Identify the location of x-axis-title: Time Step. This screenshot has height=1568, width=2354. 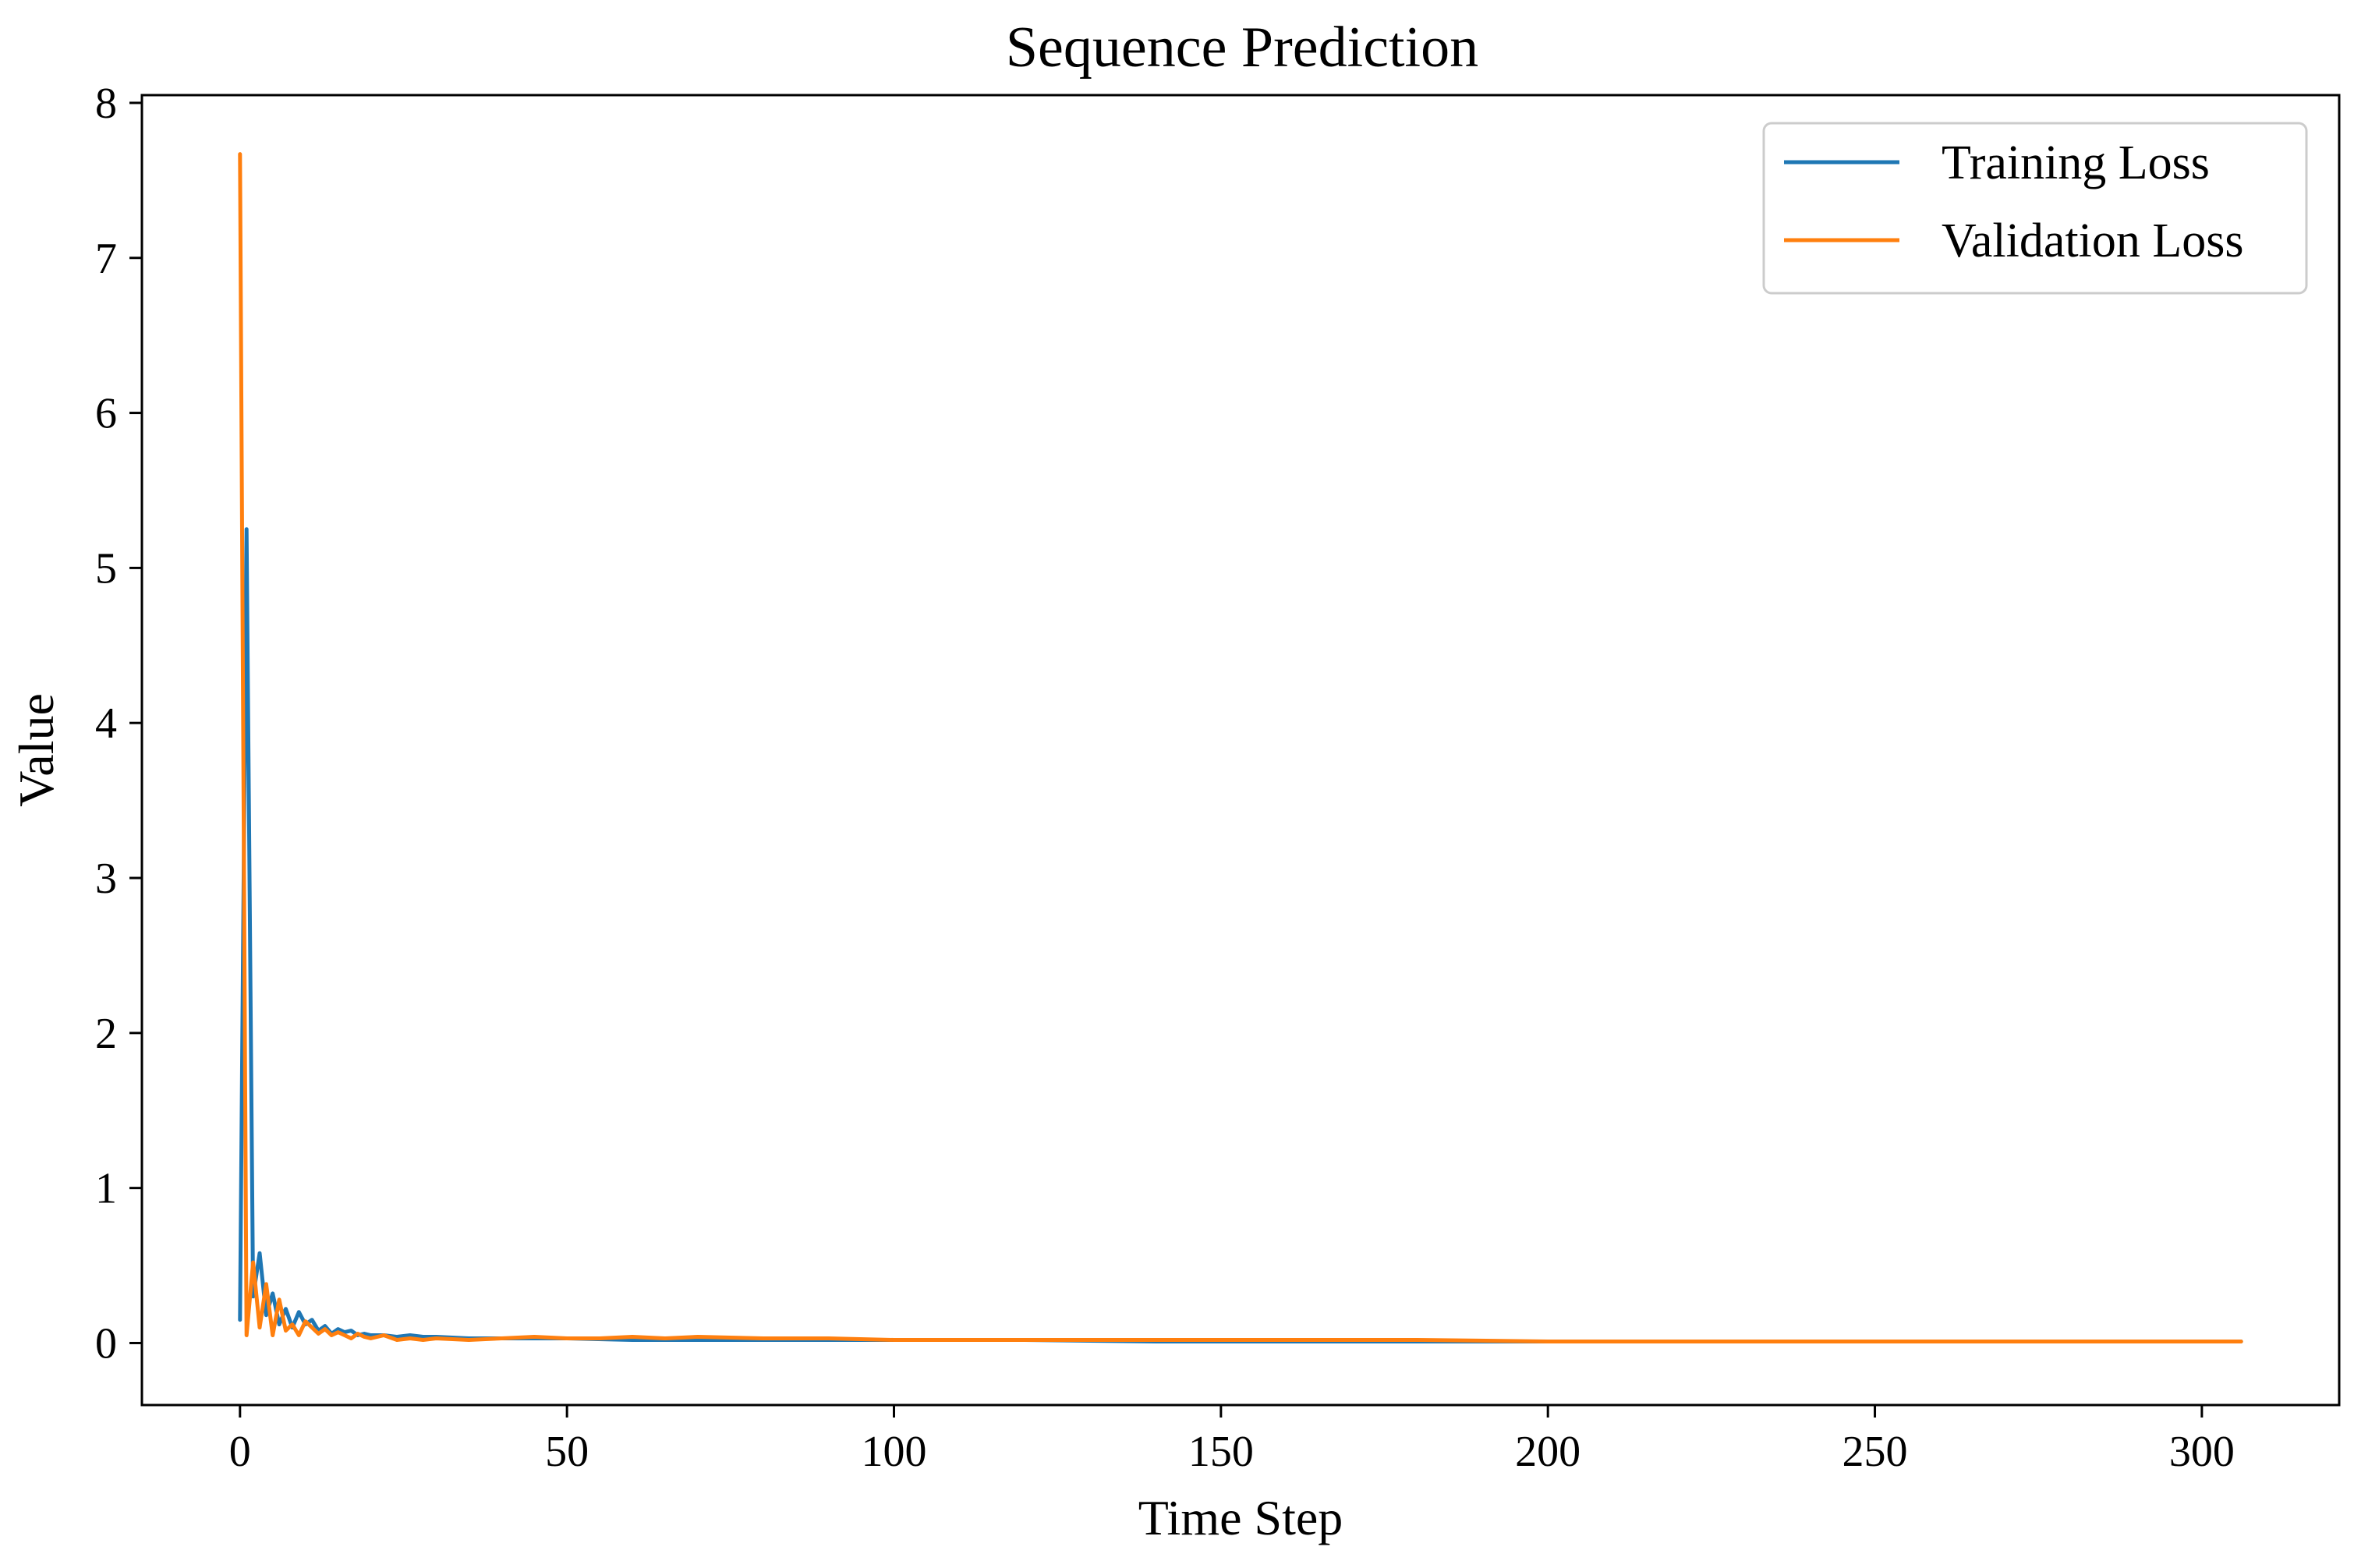
(1240, 1517).